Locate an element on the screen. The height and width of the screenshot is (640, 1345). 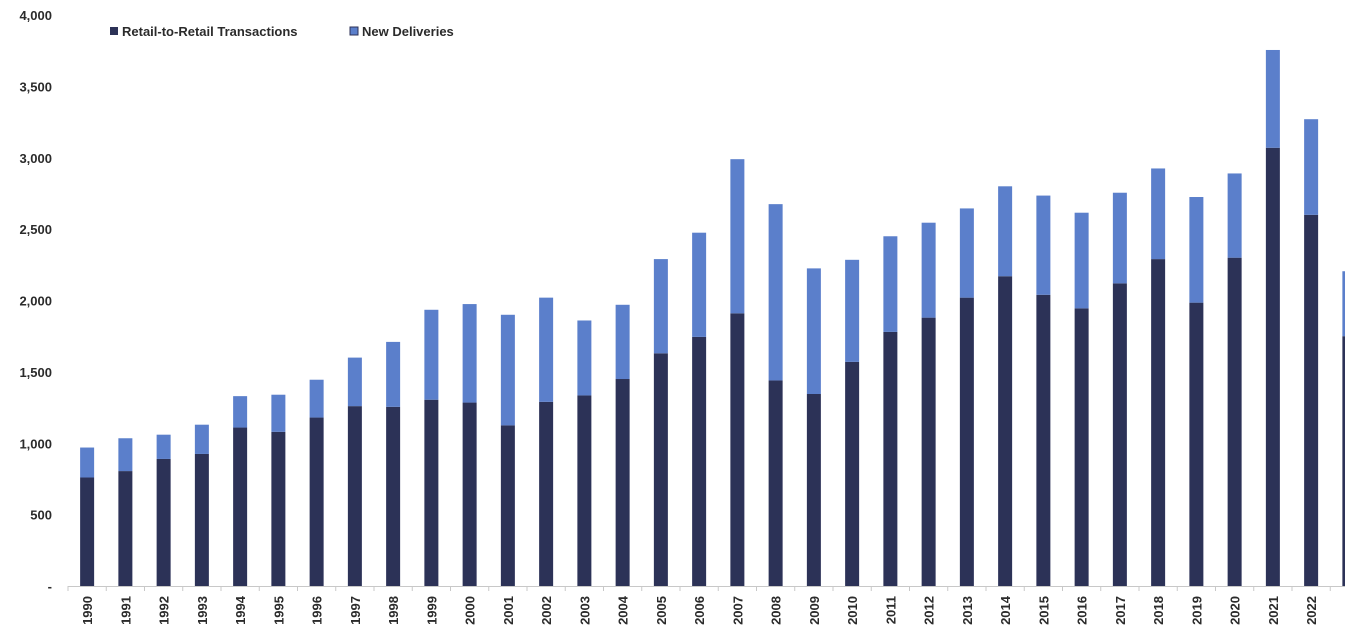
bar-new-deliveries-2013 is located at coordinates (966, 253).